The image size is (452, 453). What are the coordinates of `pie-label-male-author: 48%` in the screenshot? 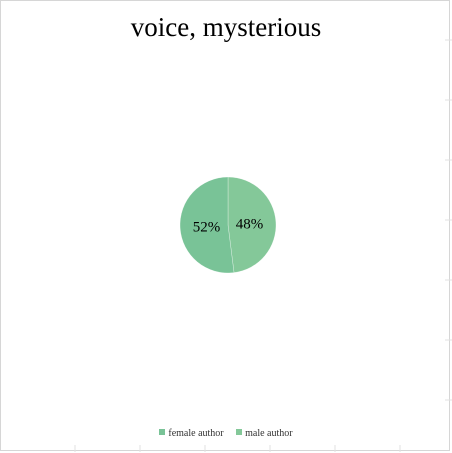 It's located at (250, 225).